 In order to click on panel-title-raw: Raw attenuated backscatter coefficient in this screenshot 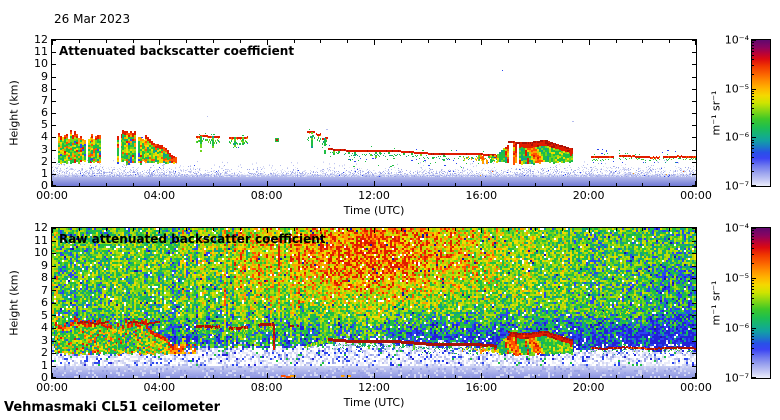, I will do `click(192, 239)`.